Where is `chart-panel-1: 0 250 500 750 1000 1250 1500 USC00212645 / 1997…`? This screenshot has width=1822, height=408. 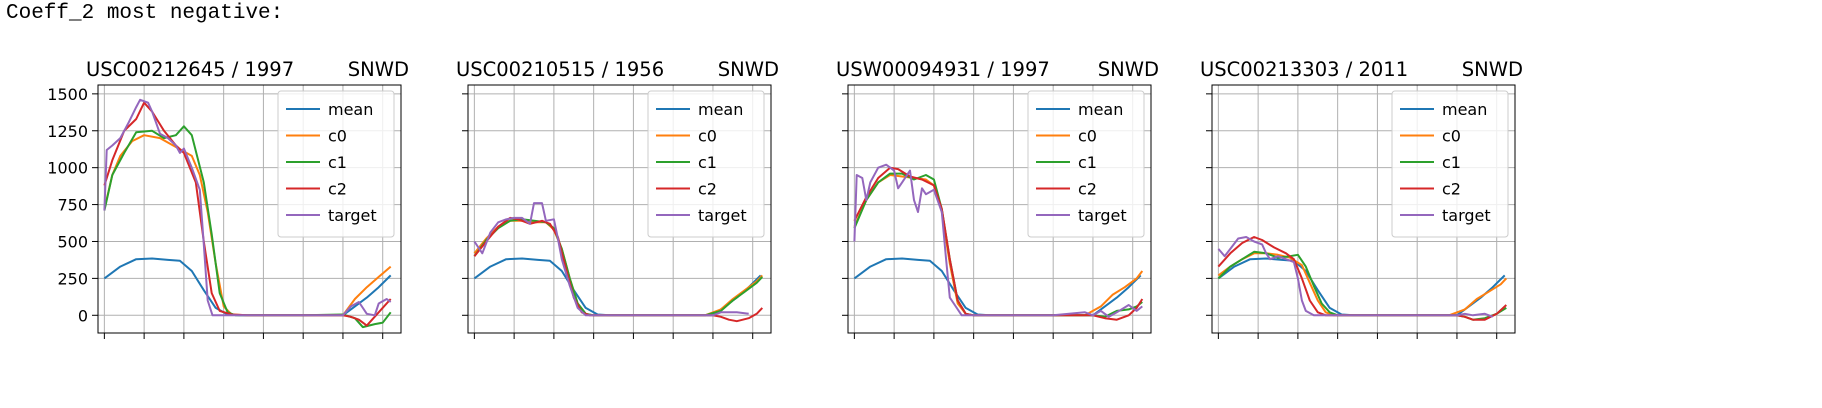 chart-panel-1: 0 250 500 750 1000 1250 1500 USC00212645 / 1997… is located at coordinates (228, 198).